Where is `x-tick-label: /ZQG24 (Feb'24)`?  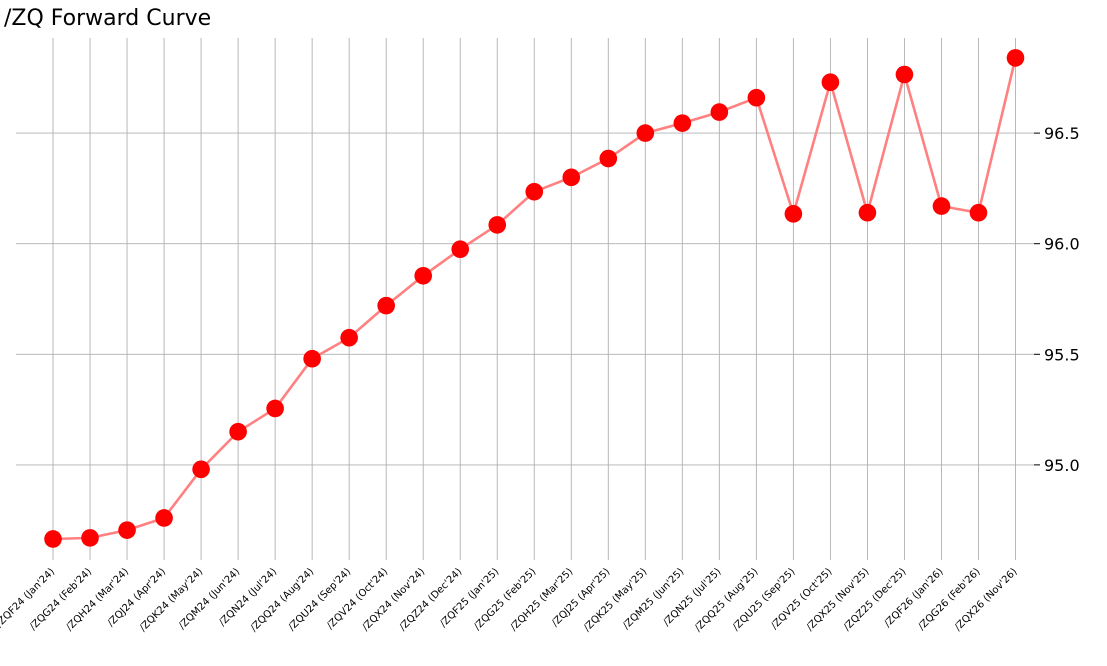 x-tick-label: /ZQG24 (Feb'24) is located at coordinates (61, 599).